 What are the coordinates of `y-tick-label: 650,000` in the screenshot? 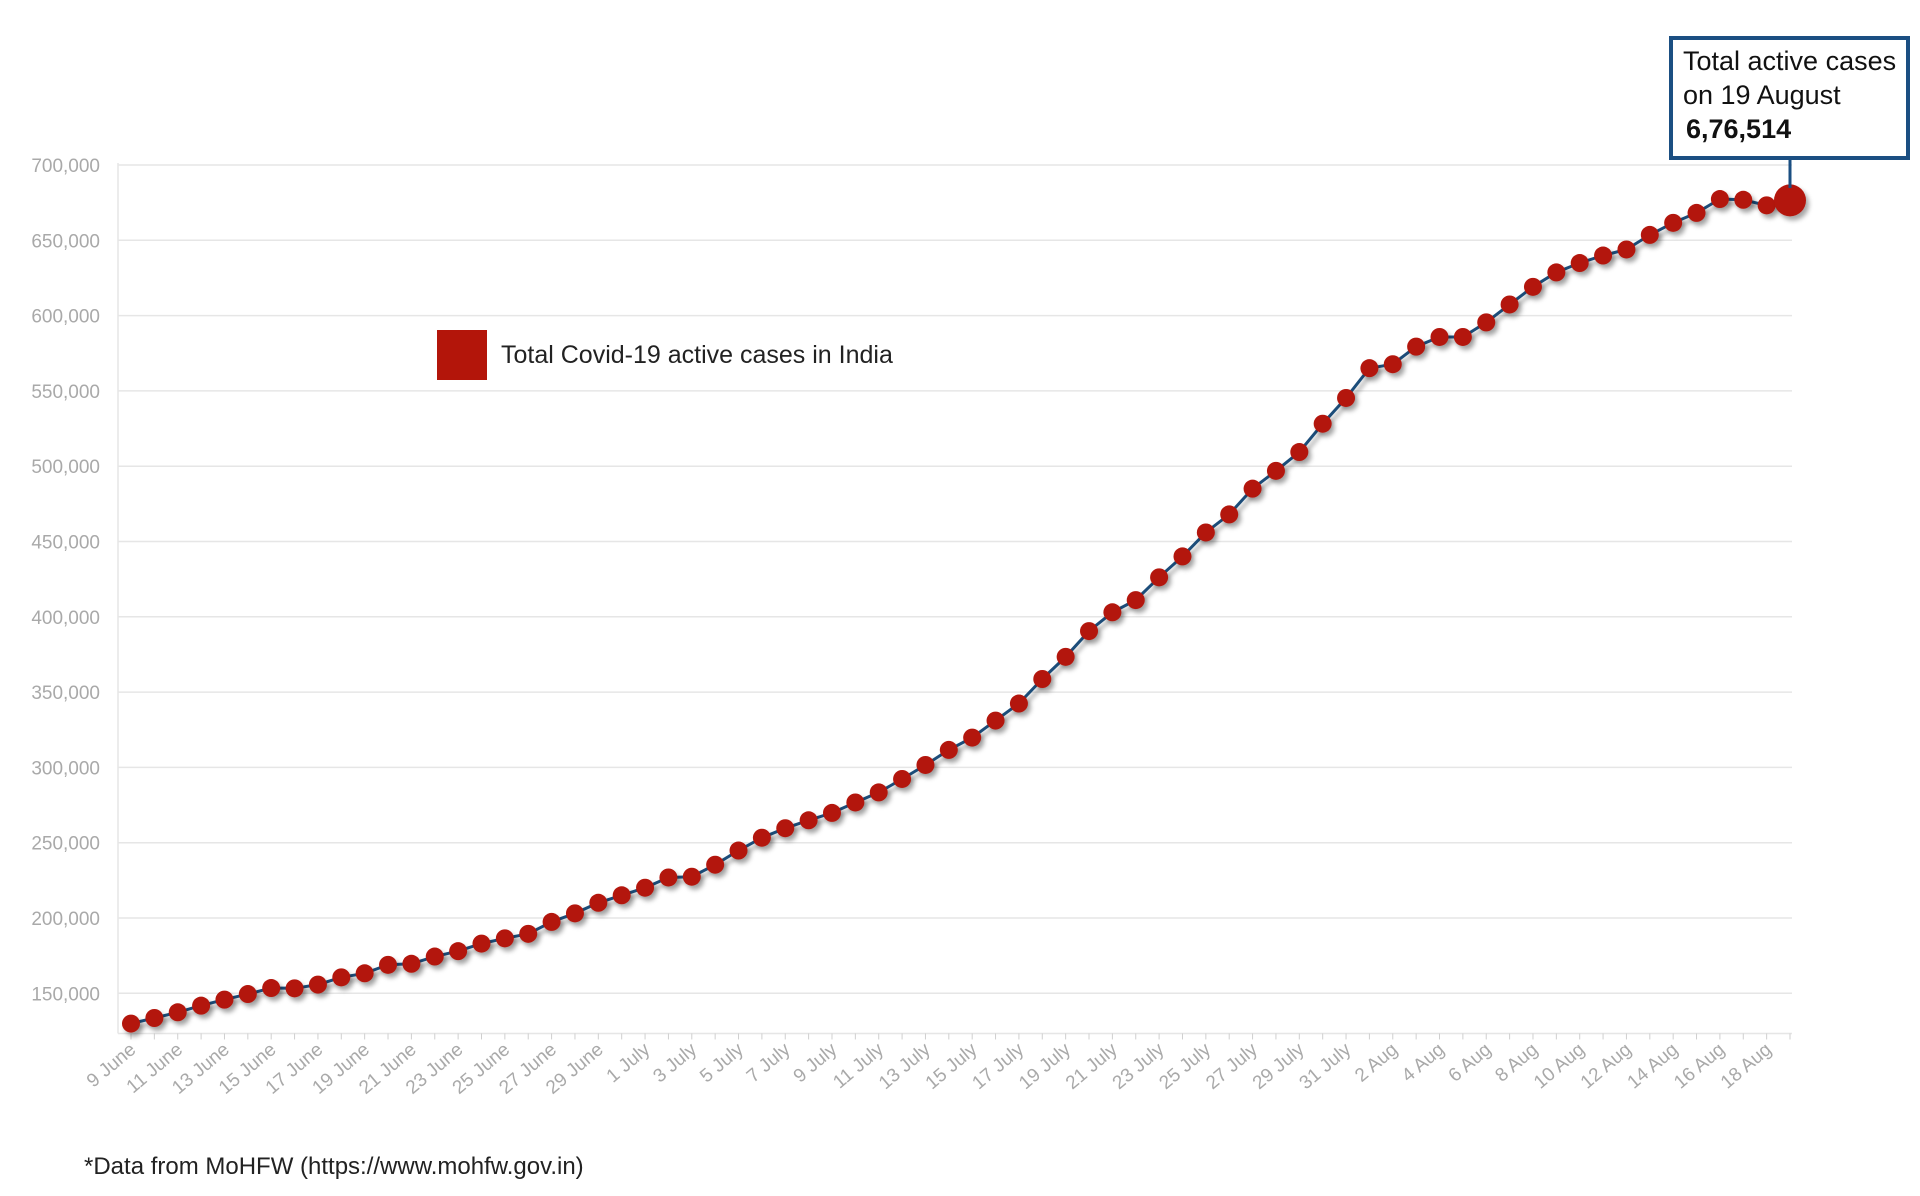 It's located at (65, 241).